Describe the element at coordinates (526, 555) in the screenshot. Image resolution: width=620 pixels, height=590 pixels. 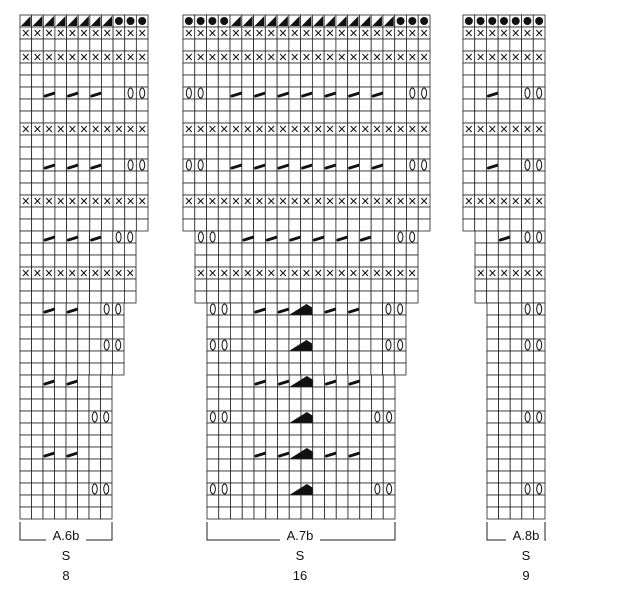
I see `size-label: S` at that location.